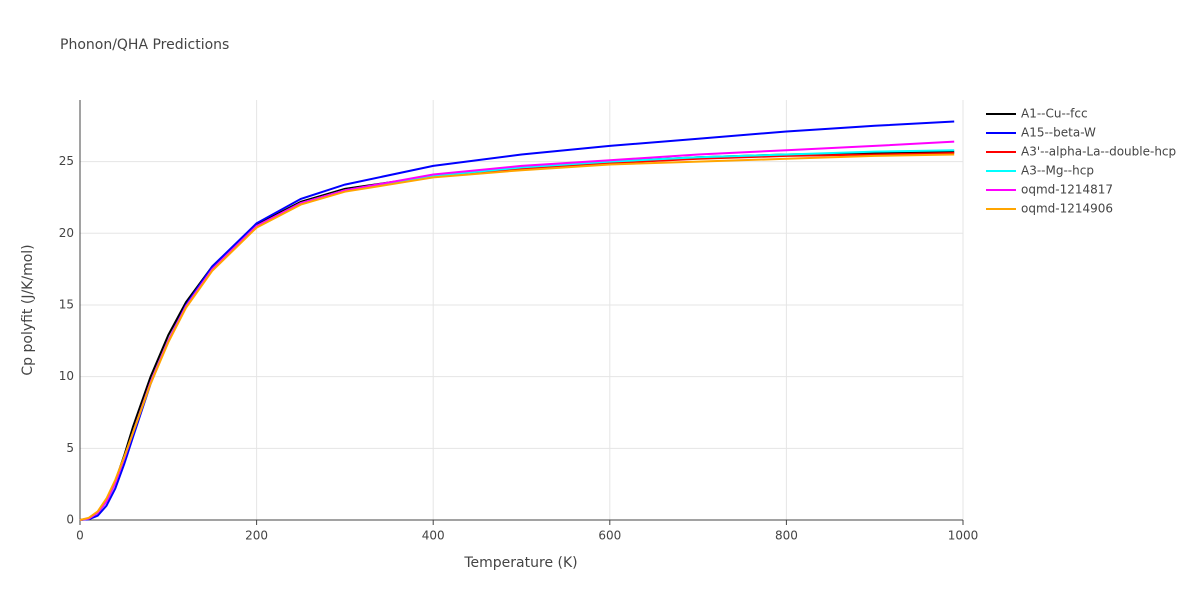 The height and width of the screenshot is (600, 1200). Describe the element at coordinates (520, 563) in the screenshot. I see `x-axis-label: Temperature (K)` at that location.